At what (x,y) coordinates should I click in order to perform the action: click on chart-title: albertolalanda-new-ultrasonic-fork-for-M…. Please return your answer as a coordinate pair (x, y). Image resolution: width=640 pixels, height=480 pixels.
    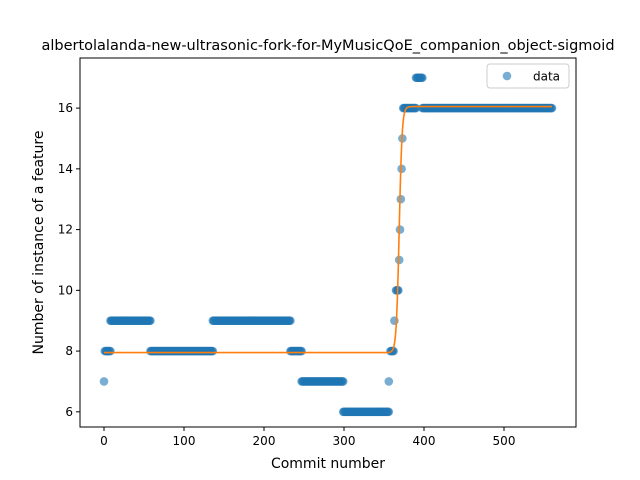
    Looking at the image, I should click on (327, 46).